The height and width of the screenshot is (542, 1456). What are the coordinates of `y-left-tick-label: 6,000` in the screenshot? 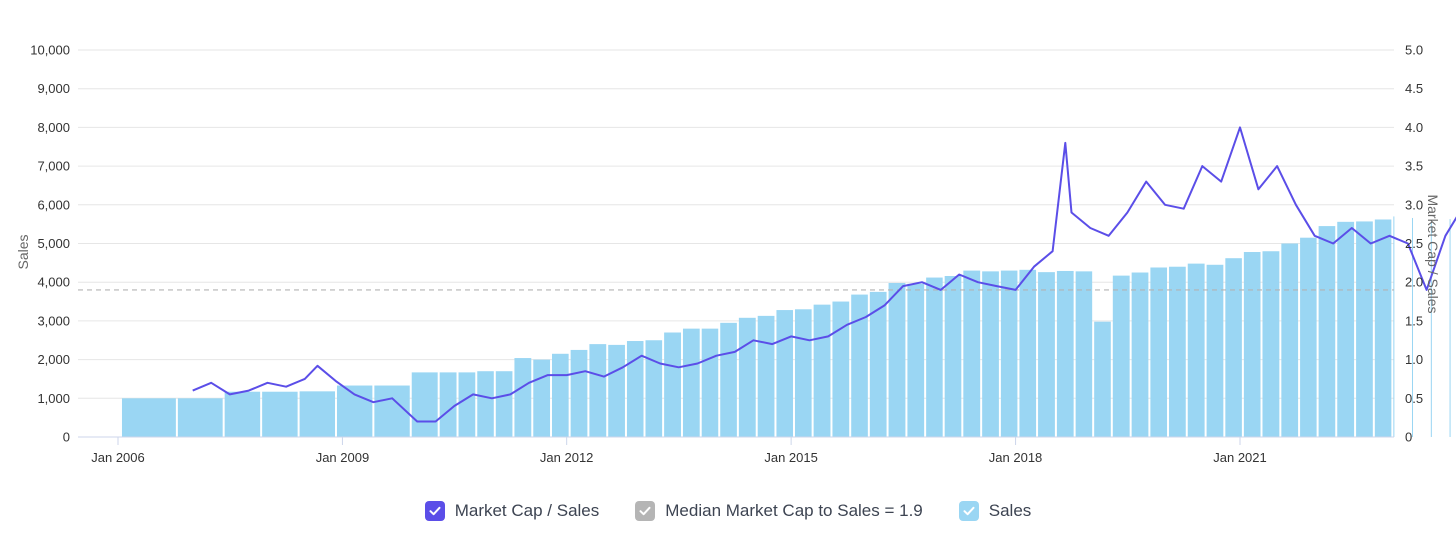 It's located at (53, 204).